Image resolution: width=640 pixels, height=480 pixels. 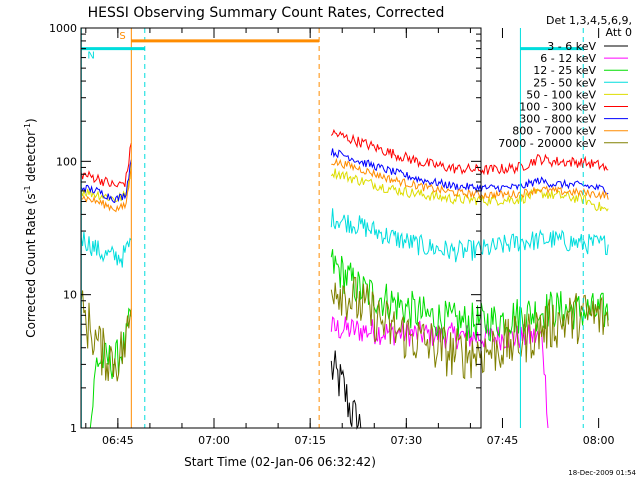 I want to click on x-tick-label: 06:45, so click(x=118, y=440).